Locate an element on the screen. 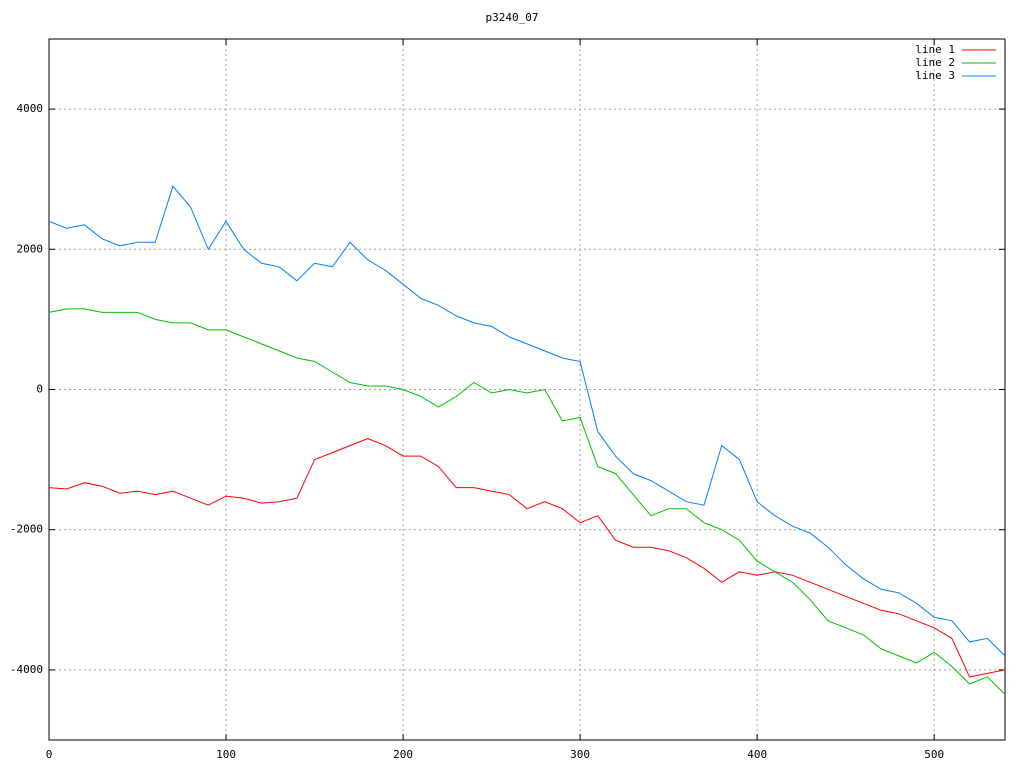  chart-title: p3240_07 is located at coordinates (512, 17).